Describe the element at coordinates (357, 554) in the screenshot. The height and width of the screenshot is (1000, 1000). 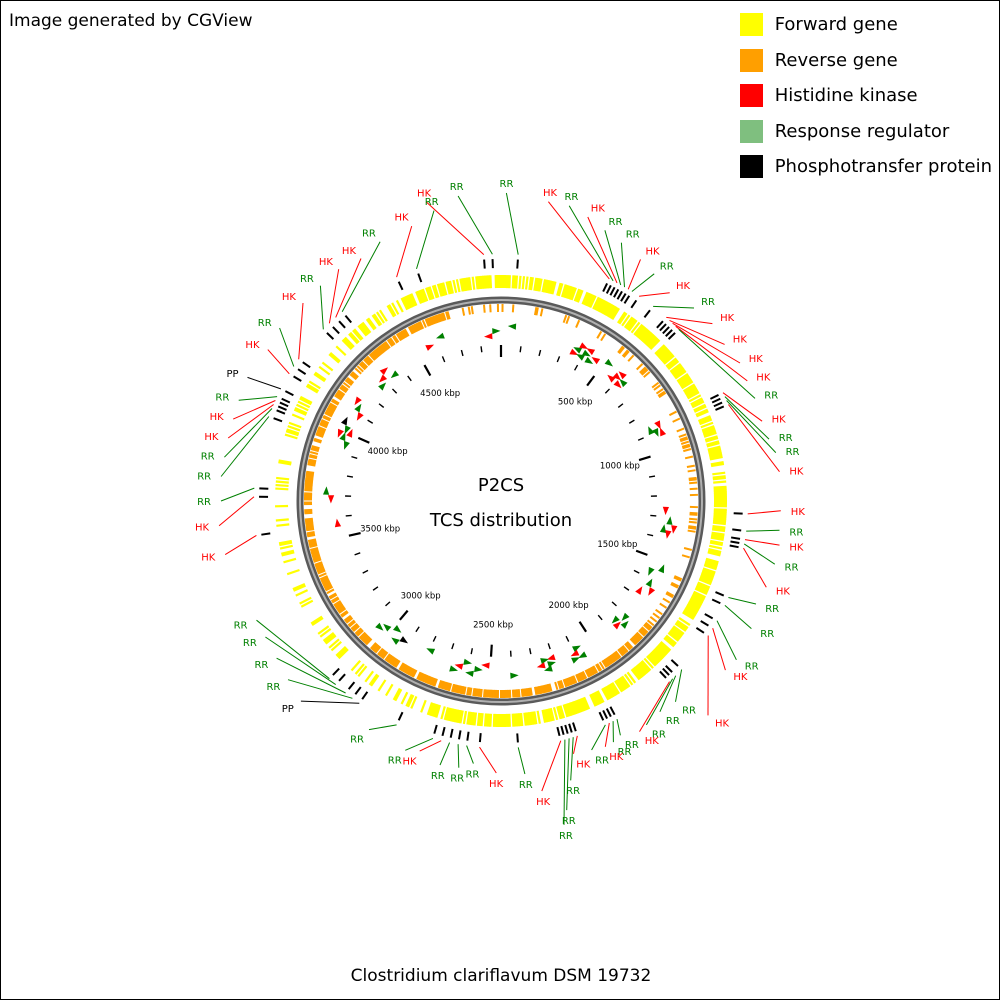
I see `minor-scale-tick` at that location.